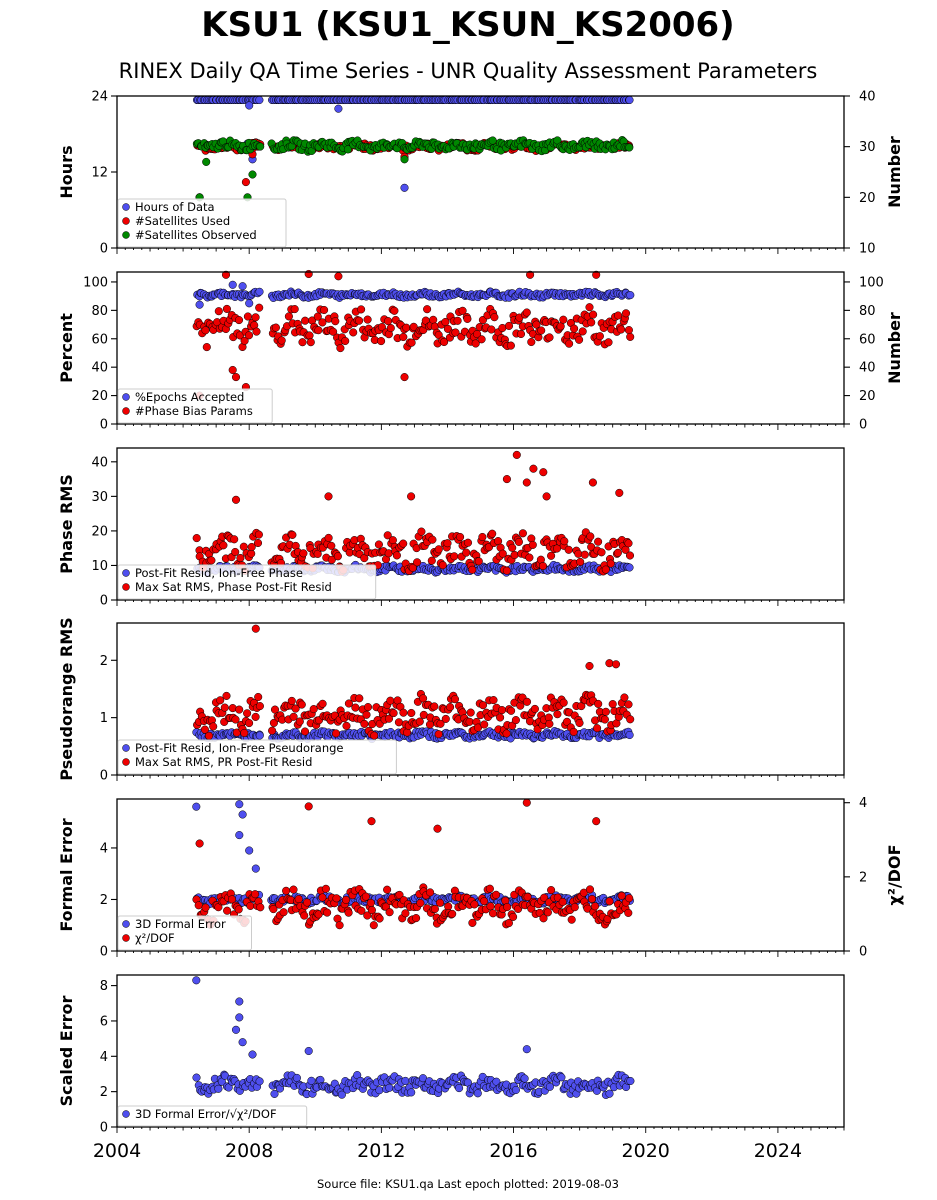 This screenshot has width=937, height=1200. Describe the element at coordinates (778, 1151) in the screenshot. I see `x-tick-label: 2024` at that location.